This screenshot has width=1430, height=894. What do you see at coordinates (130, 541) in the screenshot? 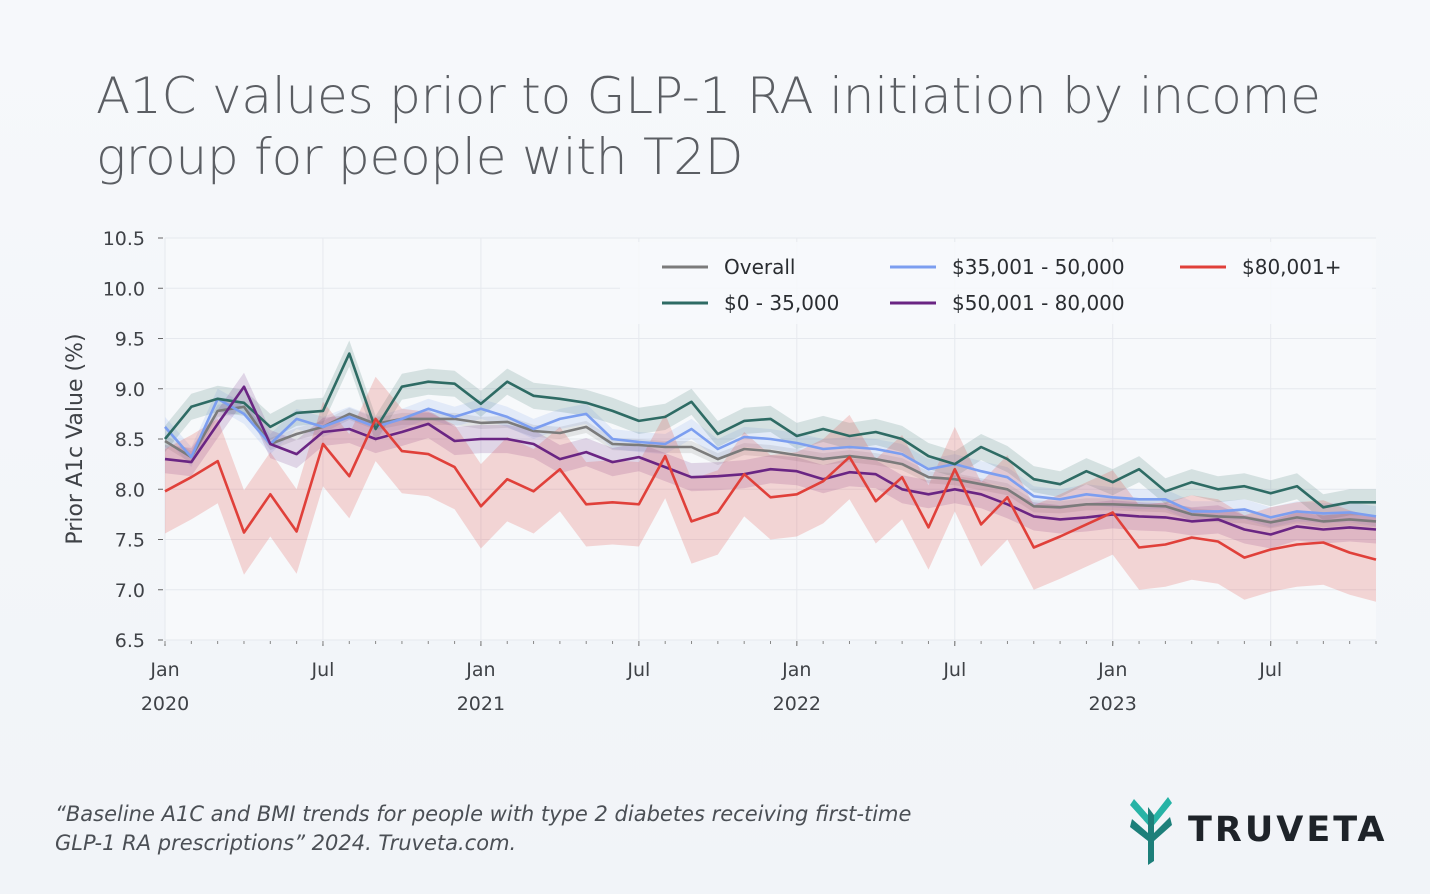
I see `y-tick-label: 7.5` at bounding box center [130, 541].